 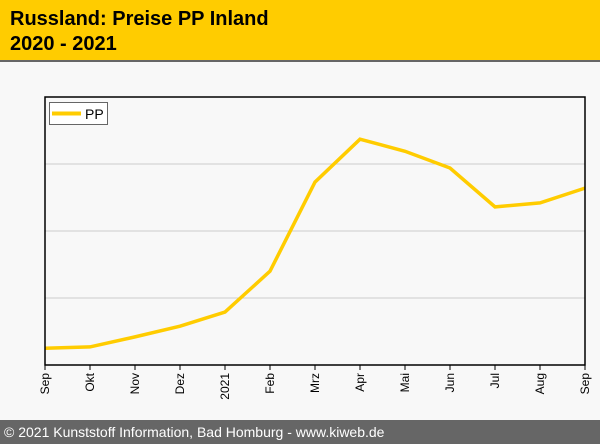 I want to click on x-tick-label: Jun, so click(x=450, y=382).